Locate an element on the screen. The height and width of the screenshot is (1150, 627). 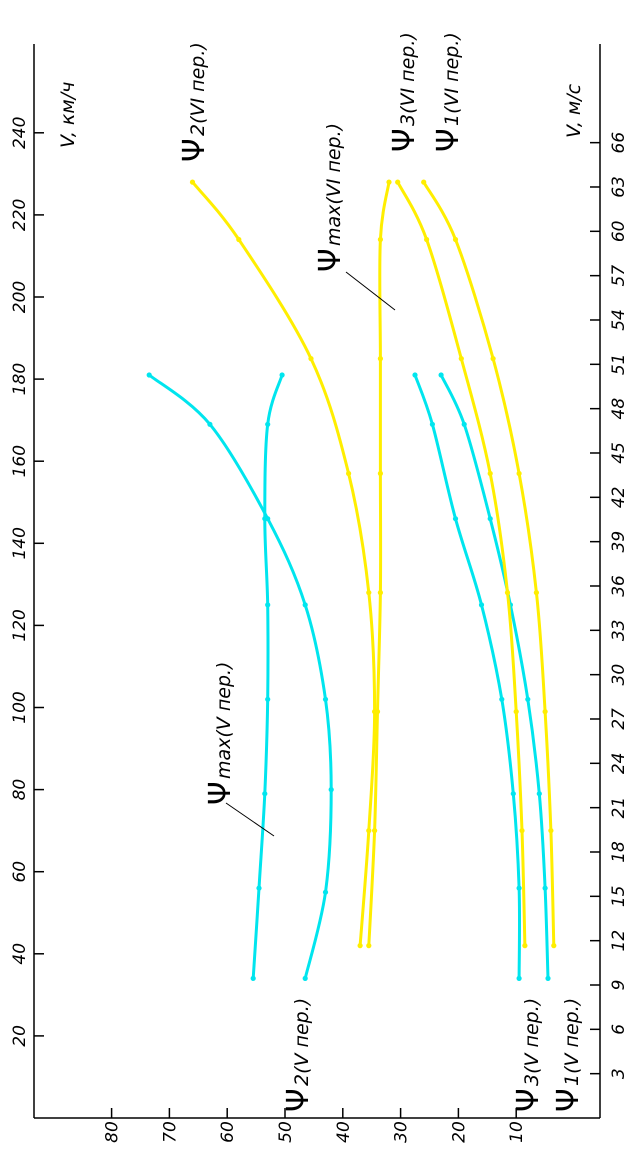
ms-tick-label: 21 is located at coordinates (618, 808).